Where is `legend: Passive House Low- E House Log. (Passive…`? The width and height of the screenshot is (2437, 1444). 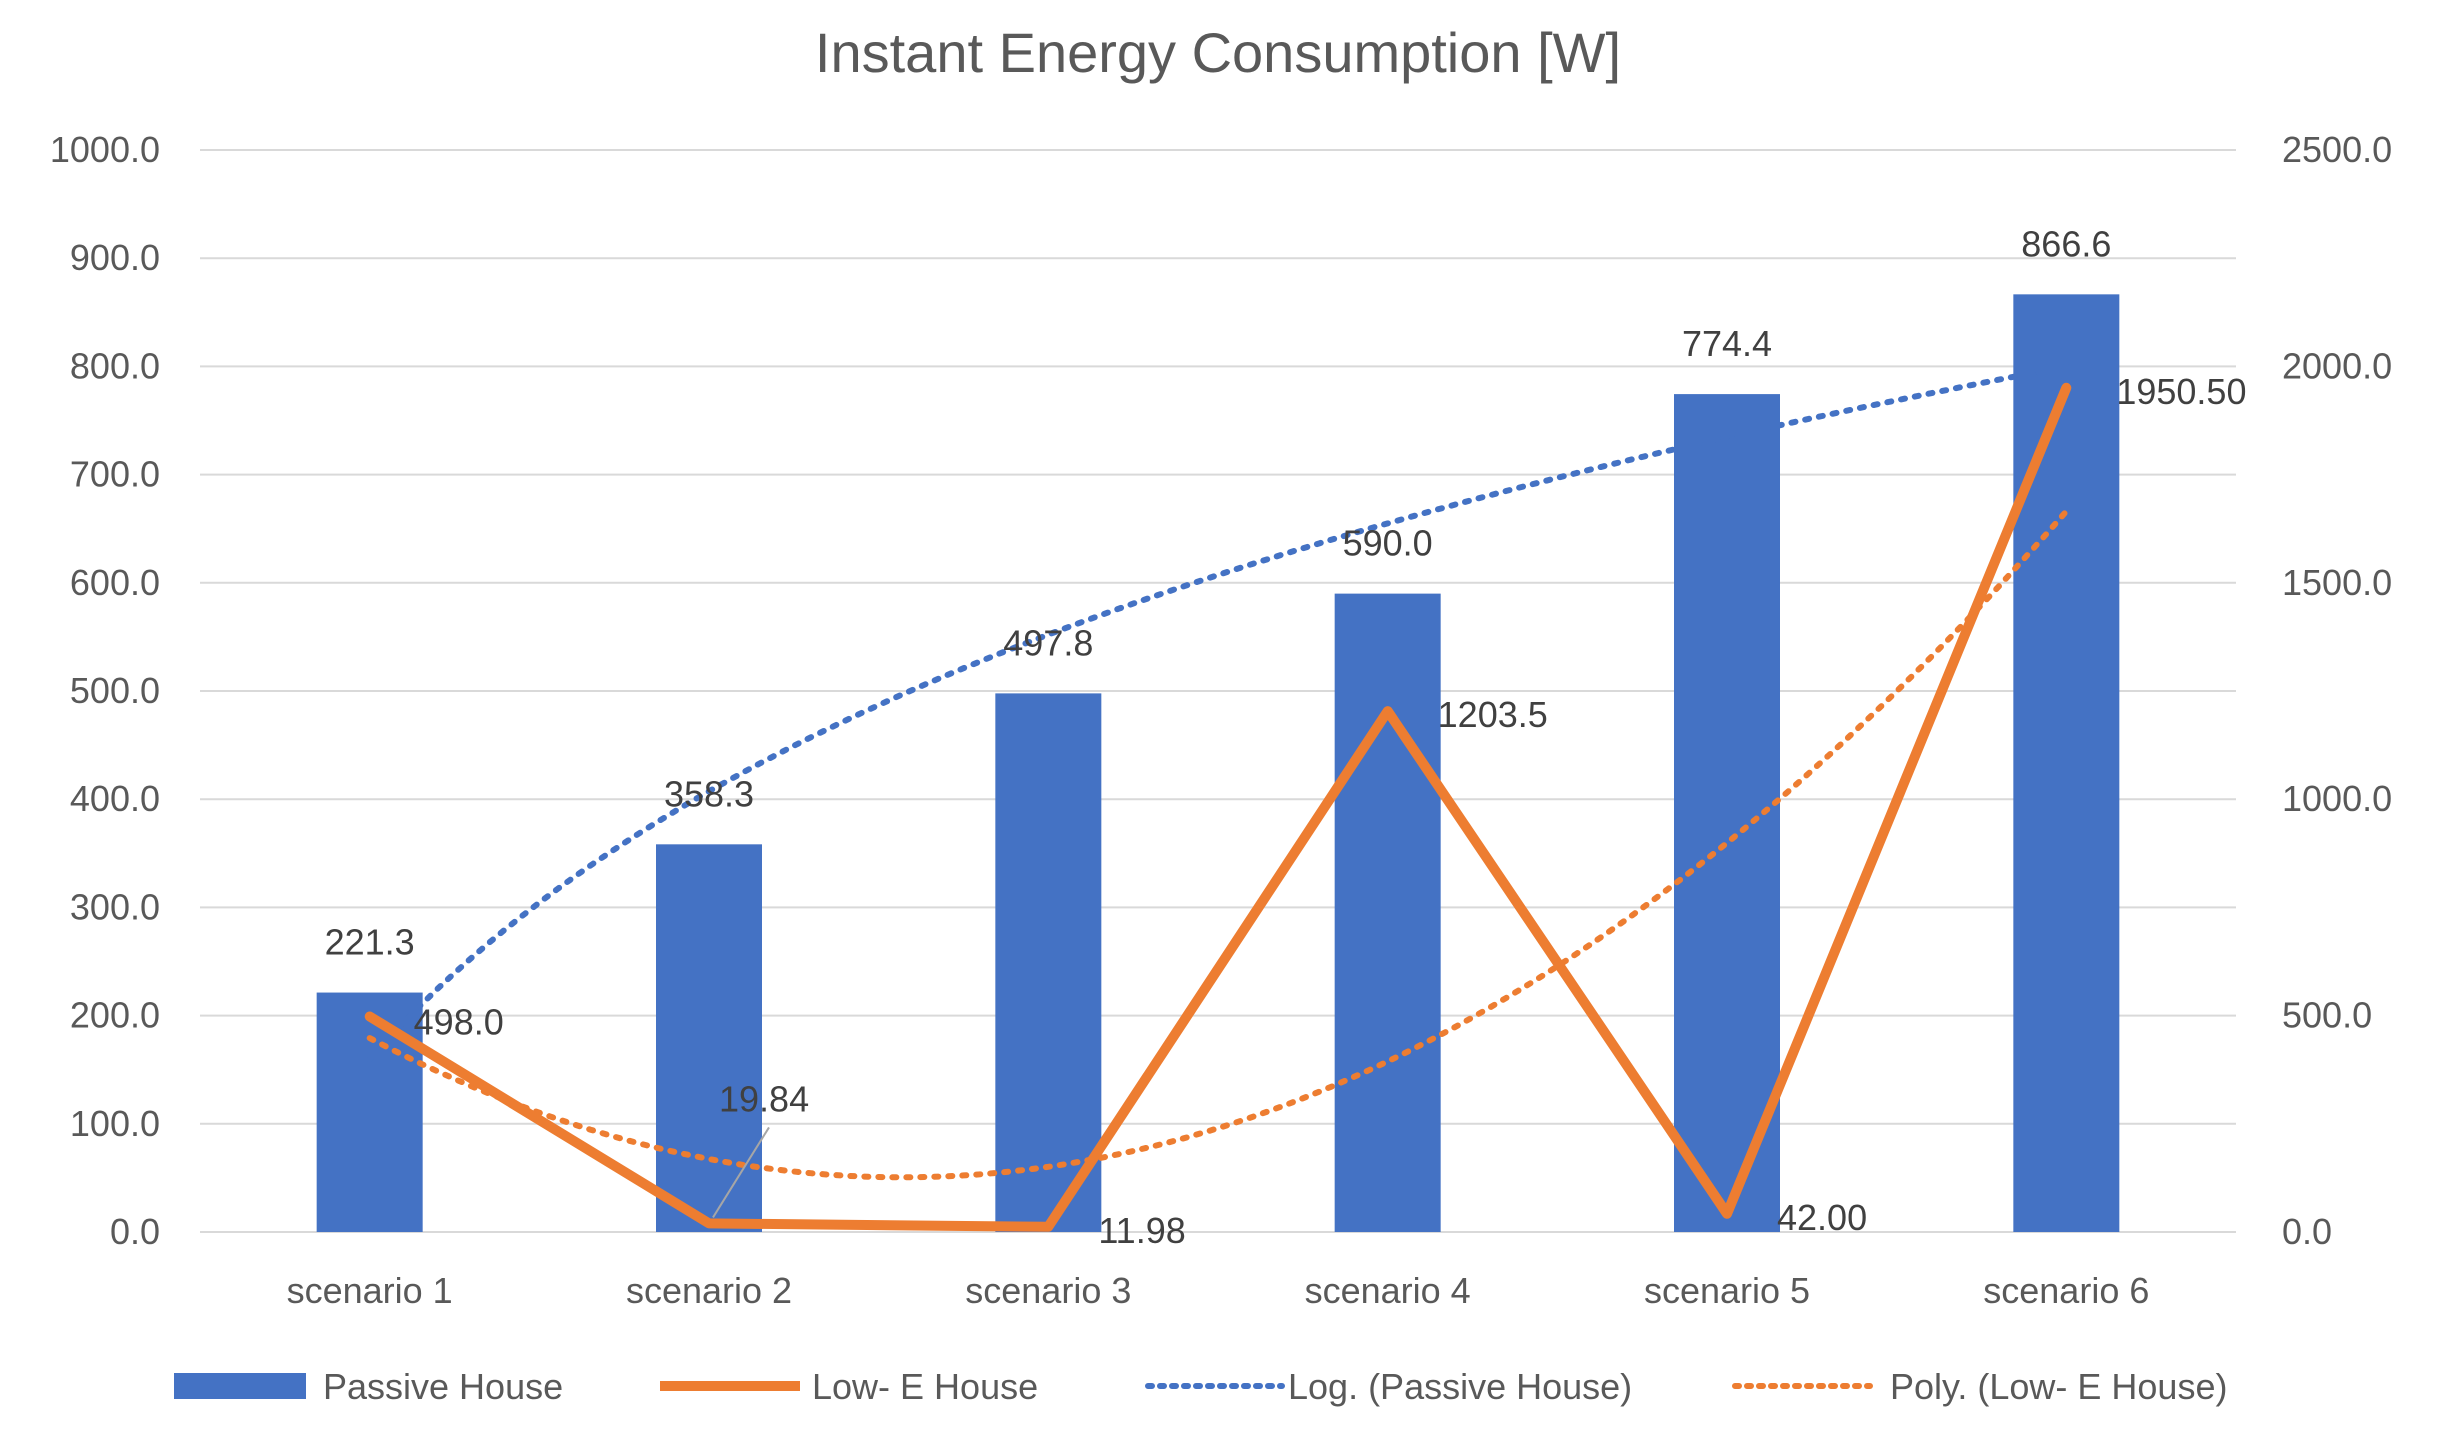
legend: Passive House Low- E House Log. (Passive… is located at coordinates (1200, 1386).